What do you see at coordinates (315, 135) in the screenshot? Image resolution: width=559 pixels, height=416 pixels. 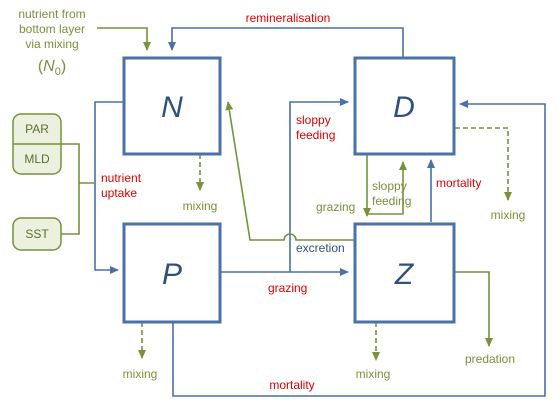 I see `sloppy-feeding-red-label-2: feeding` at bounding box center [315, 135].